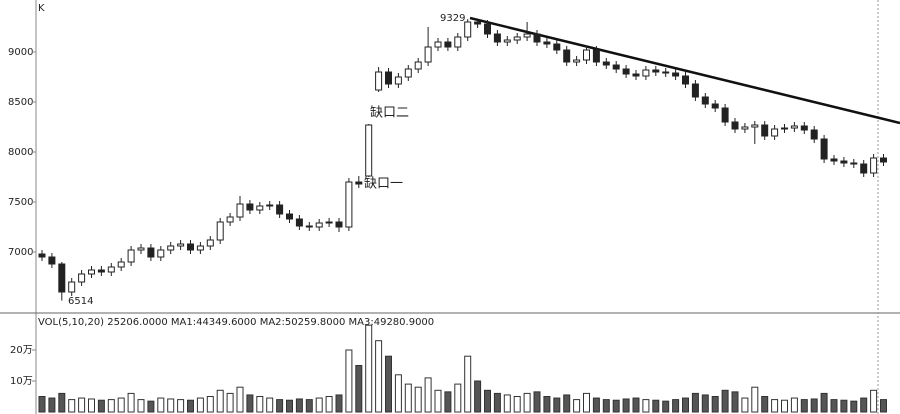 This screenshot has width=900, height=414. What do you see at coordinates (684, 70) in the screenshot?
I see `trend-line` at bounding box center [684, 70].